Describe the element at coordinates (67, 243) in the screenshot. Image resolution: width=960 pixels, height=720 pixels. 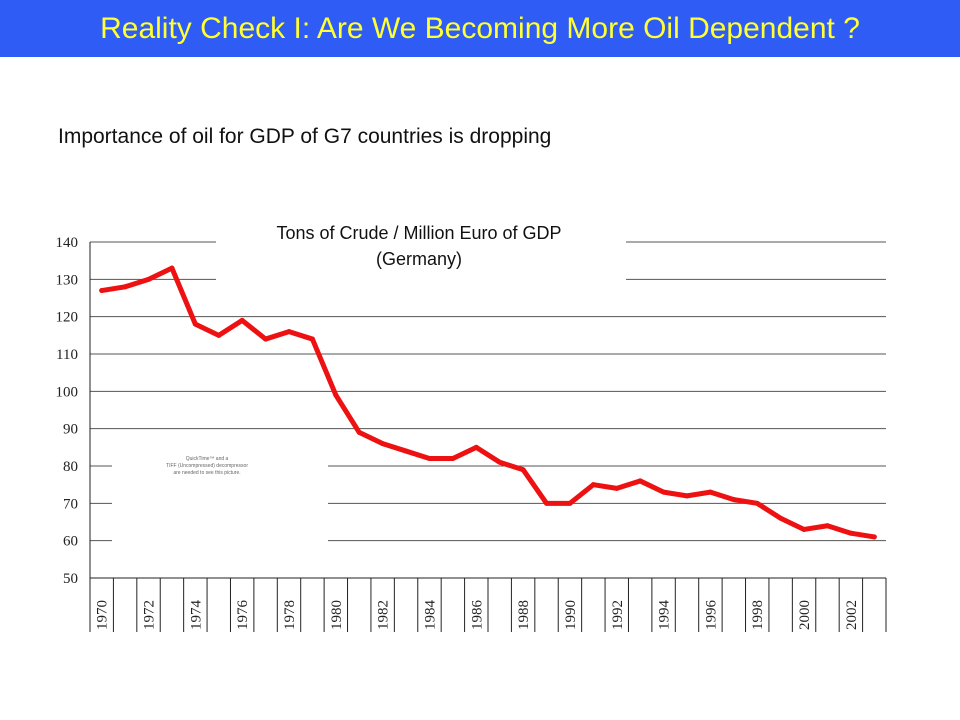
I see `y-tick-label-140: 140` at that location.